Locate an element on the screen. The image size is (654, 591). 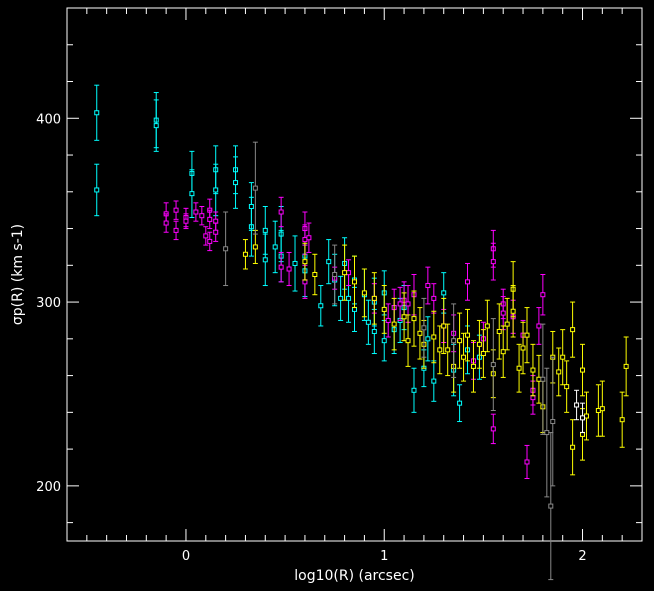
x-tick-label: 1 is located at coordinates (384, 556).